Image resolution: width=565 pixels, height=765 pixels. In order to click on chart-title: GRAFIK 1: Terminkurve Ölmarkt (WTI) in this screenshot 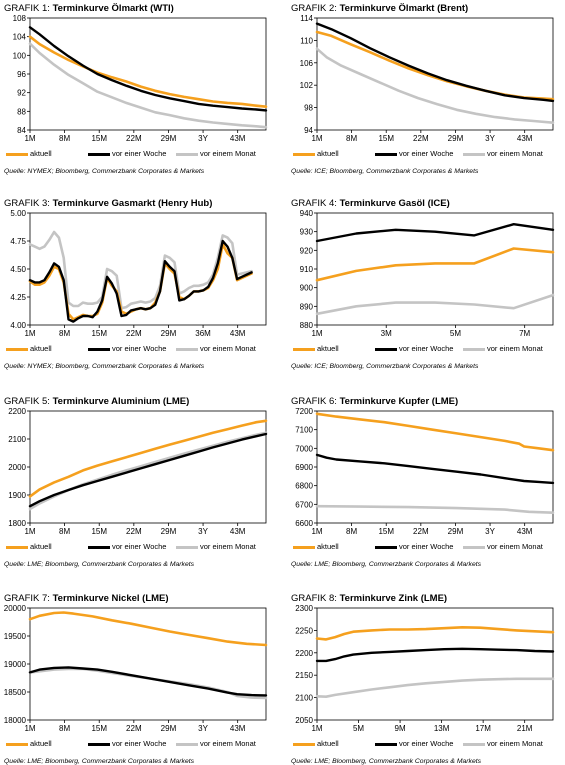, I will do `click(140, 9)`.